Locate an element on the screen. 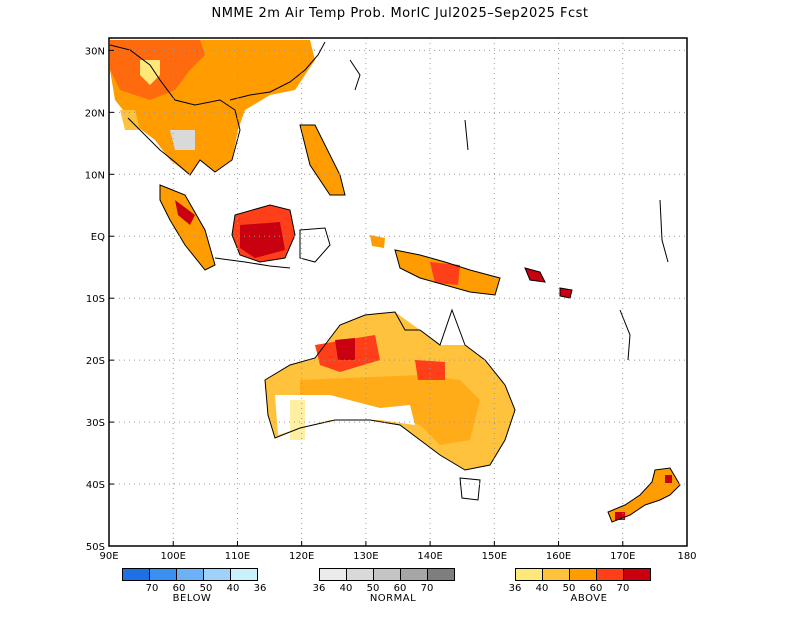  x-tick-label: 150E is located at coordinates (494, 555).